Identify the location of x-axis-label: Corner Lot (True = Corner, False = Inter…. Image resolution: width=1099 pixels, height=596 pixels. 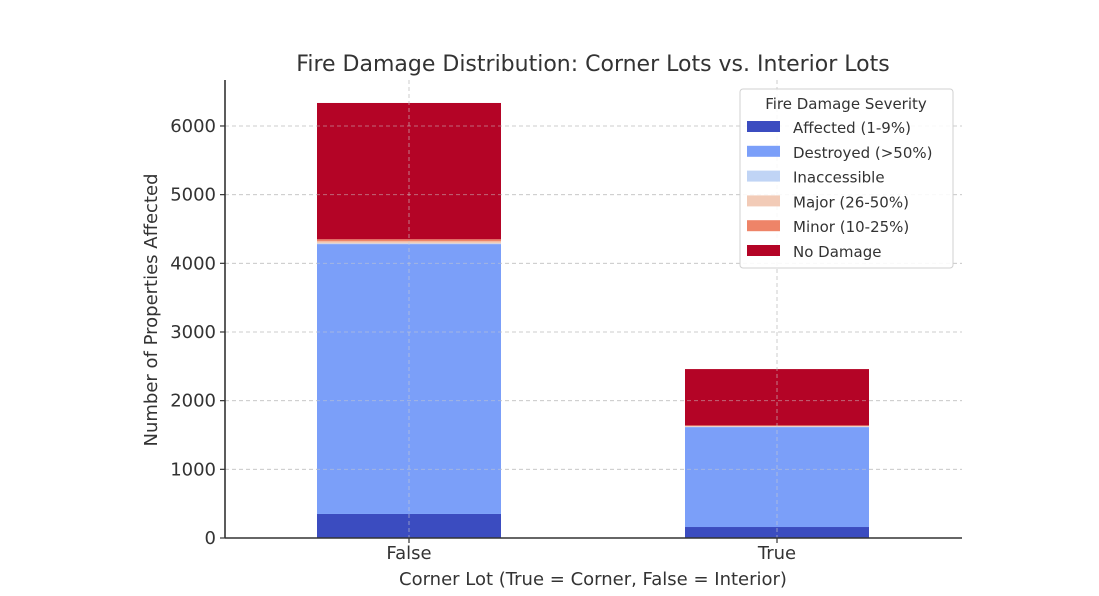
(593, 579).